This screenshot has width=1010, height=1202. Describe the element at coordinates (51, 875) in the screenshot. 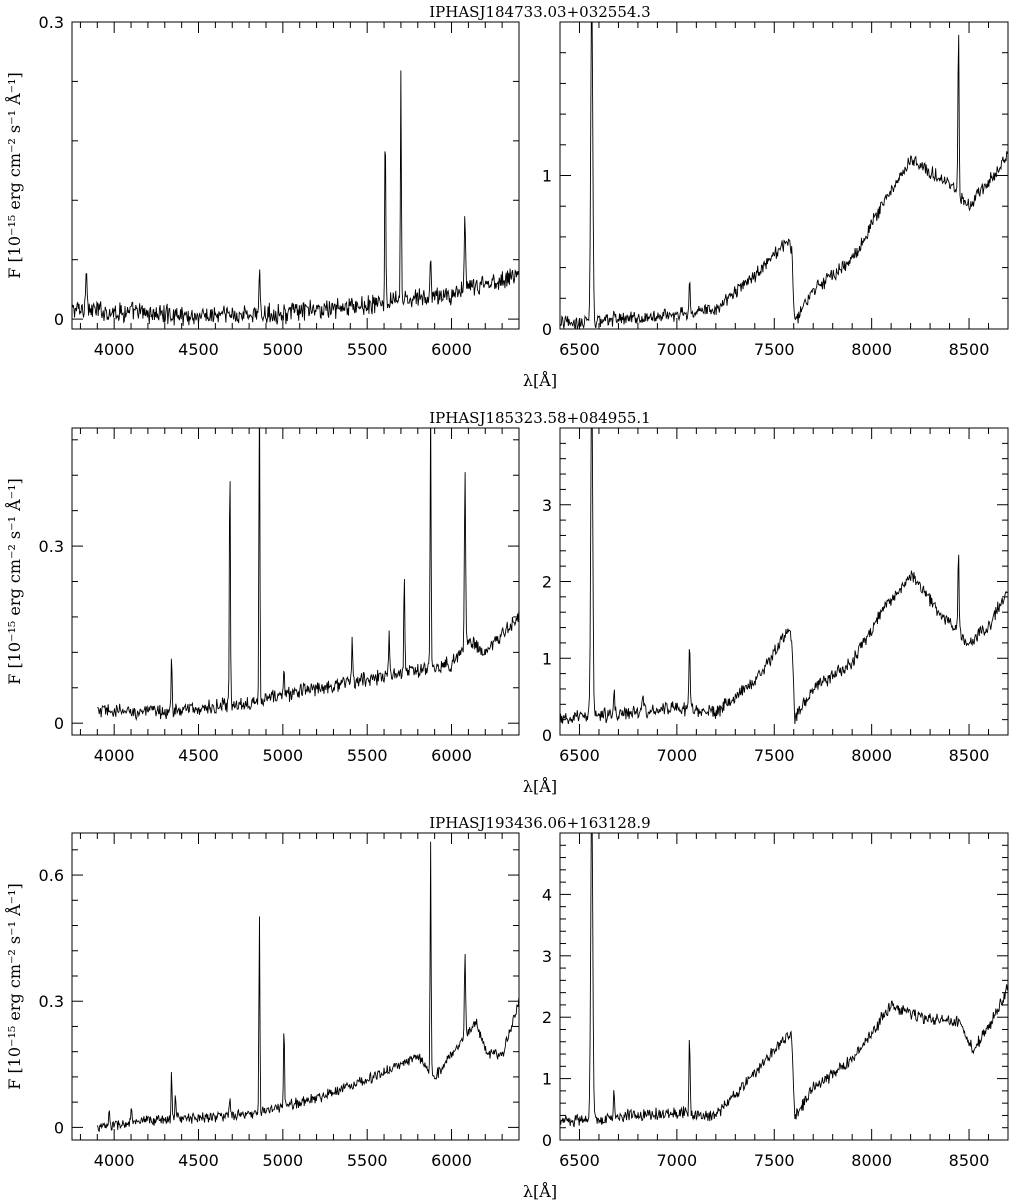

I see `y-tick-label: 0.6` at that location.